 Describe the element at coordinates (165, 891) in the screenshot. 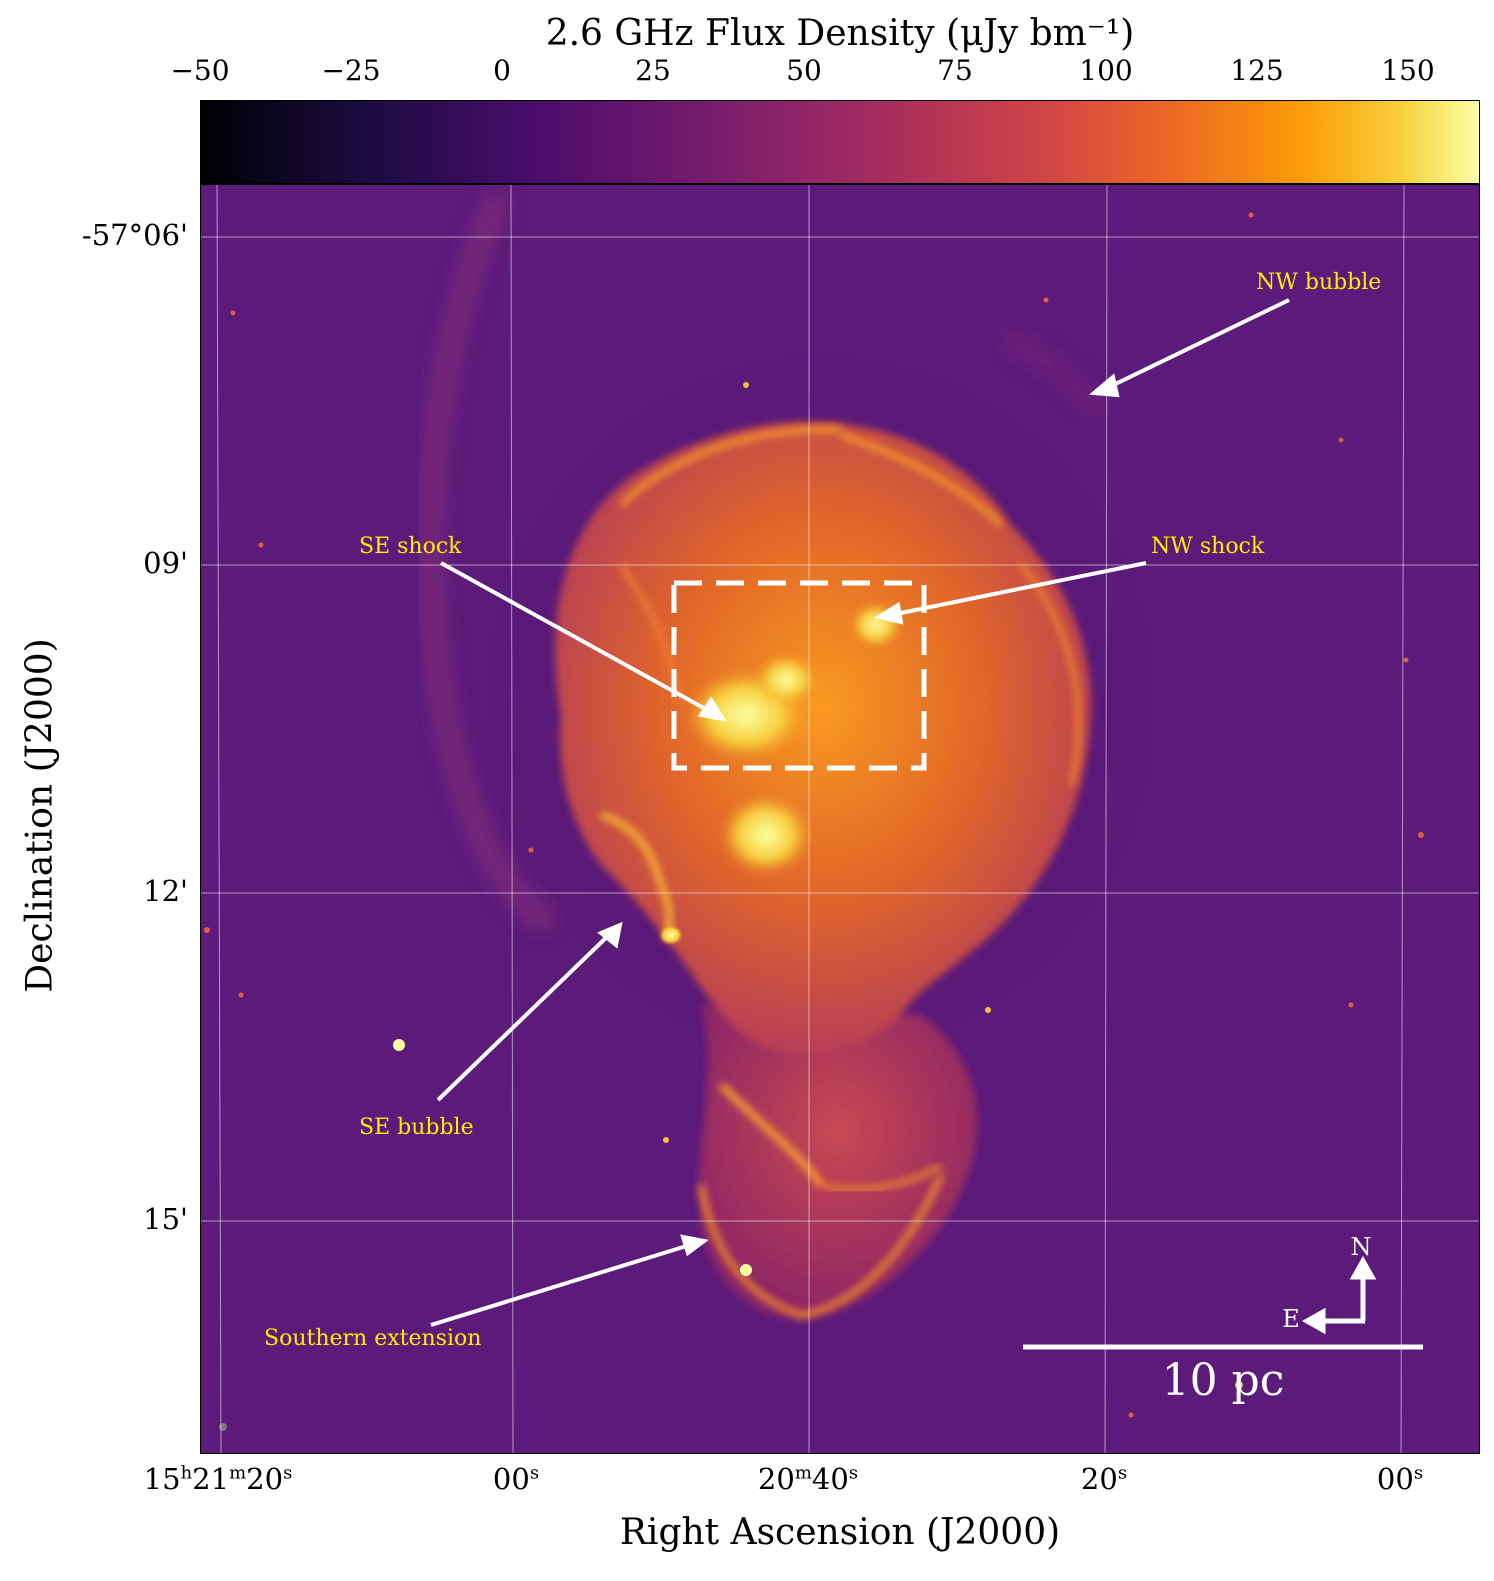

I see `dec-tick-label: 12'` at that location.